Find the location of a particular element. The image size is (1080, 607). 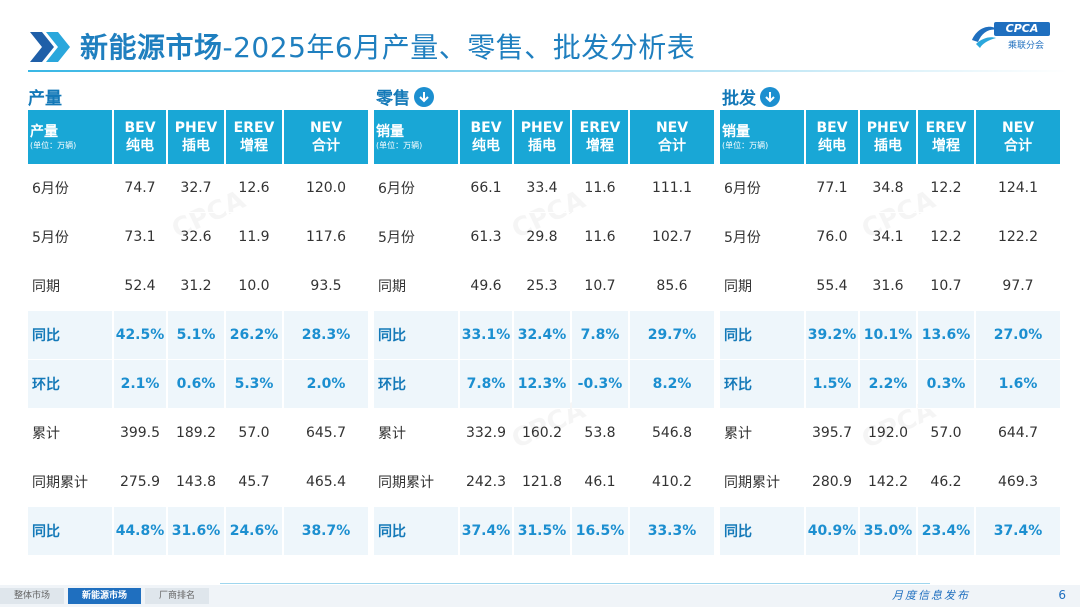

cell-value: 280.9 is located at coordinates (832, 482).